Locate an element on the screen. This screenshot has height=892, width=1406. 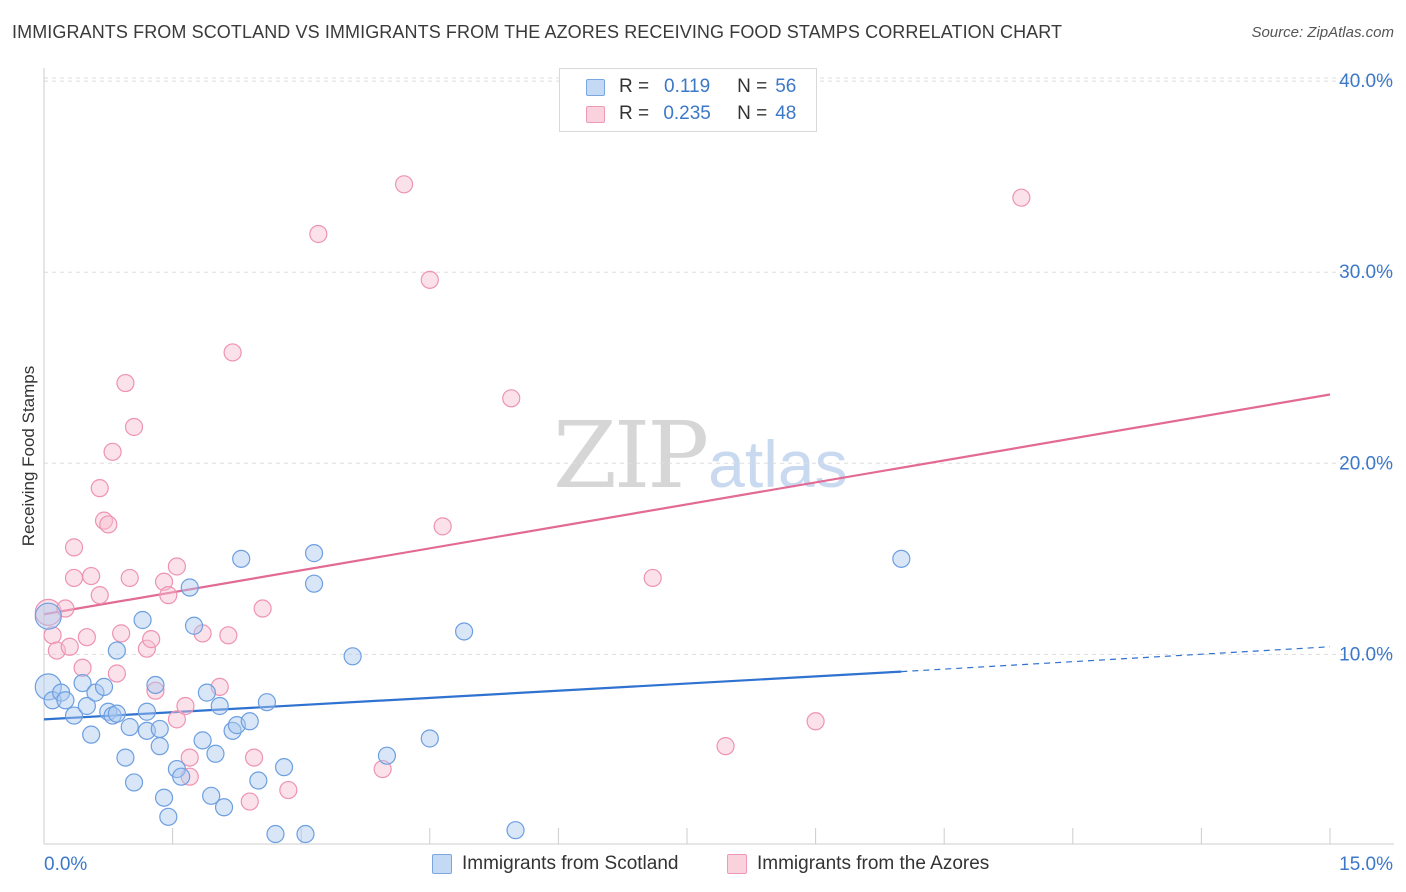
legend-n-value: 48 is located at coordinates (786, 113).